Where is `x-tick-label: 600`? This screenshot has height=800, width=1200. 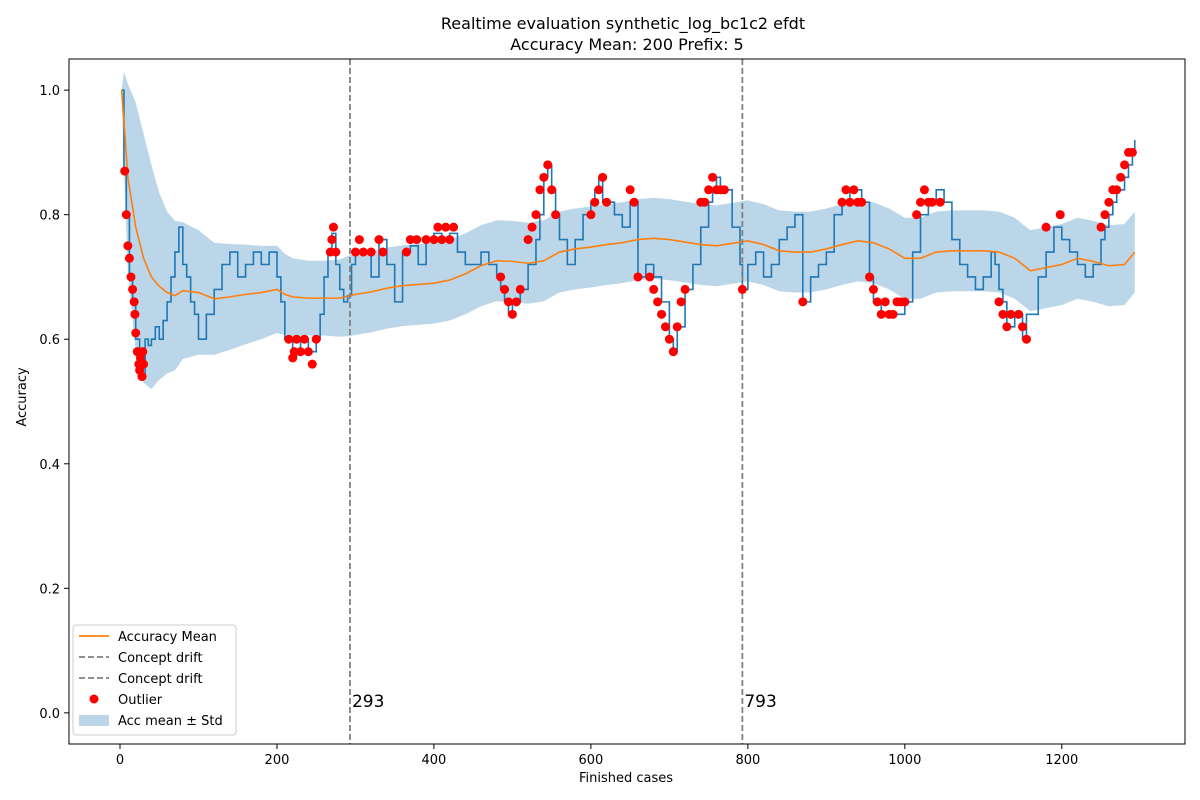 x-tick-label: 600 is located at coordinates (590, 760).